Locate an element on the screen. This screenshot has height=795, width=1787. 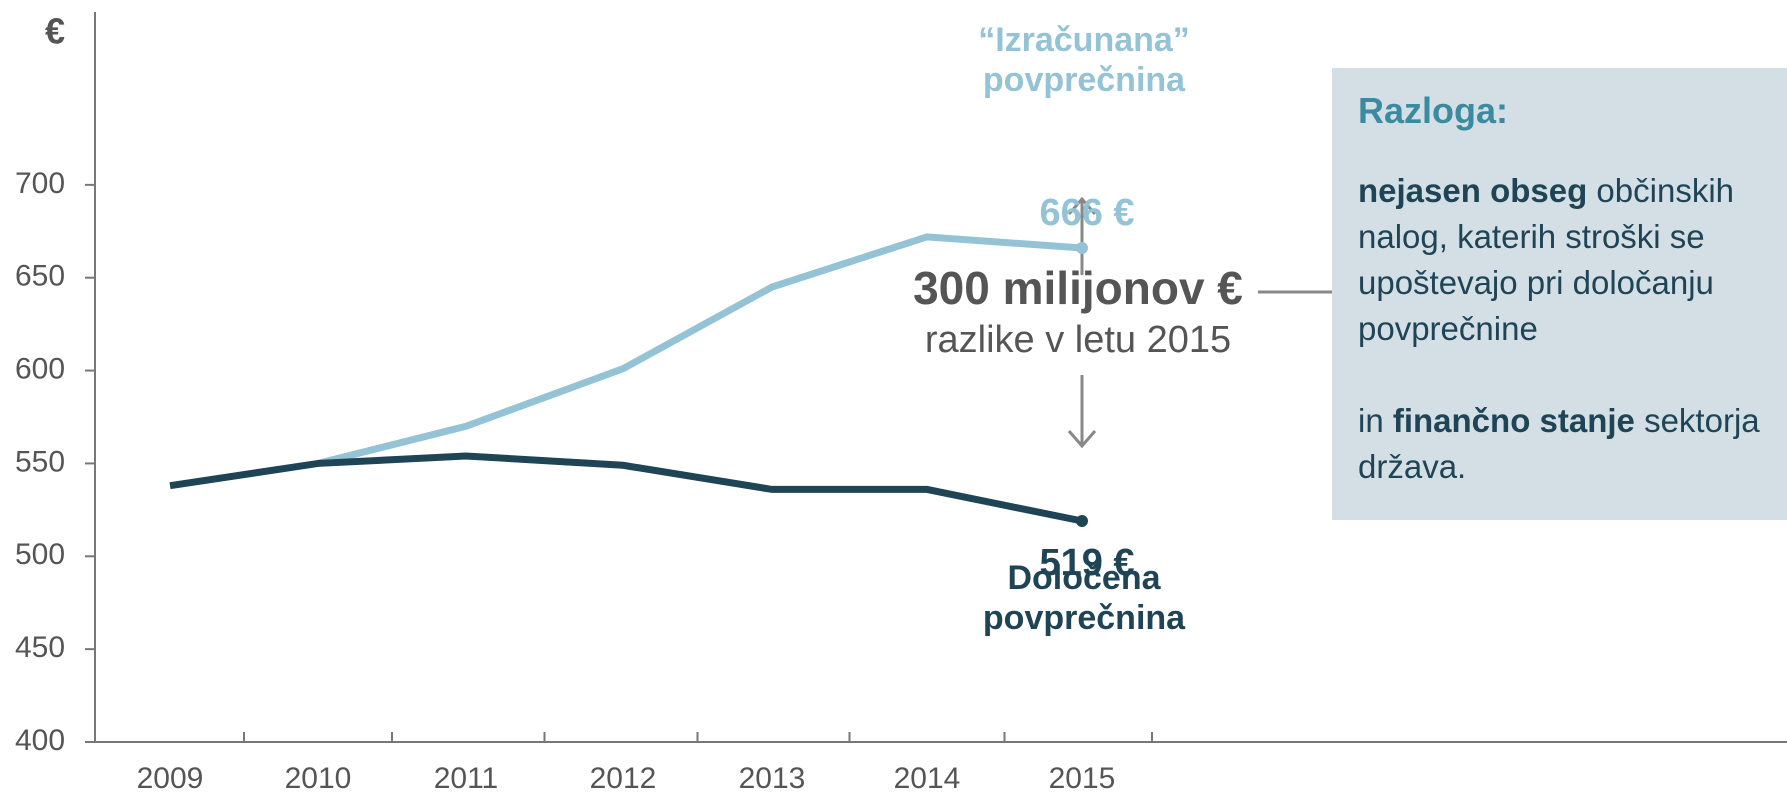
x-tick-label: 2012 is located at coordinates (623, 778).